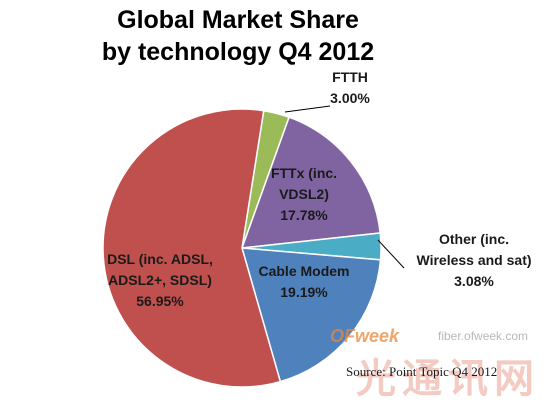 This screenshot has width=560, height=418. I want to click on slice-label-line-4-0: DSL (inc. ADSL,, so click(160, 259).